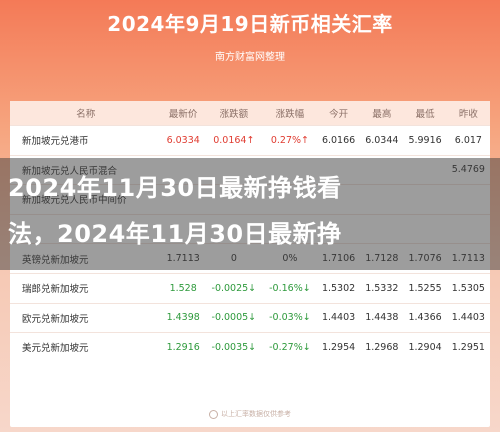  I want to click on row-high: 6.0344, so click(382, 140).